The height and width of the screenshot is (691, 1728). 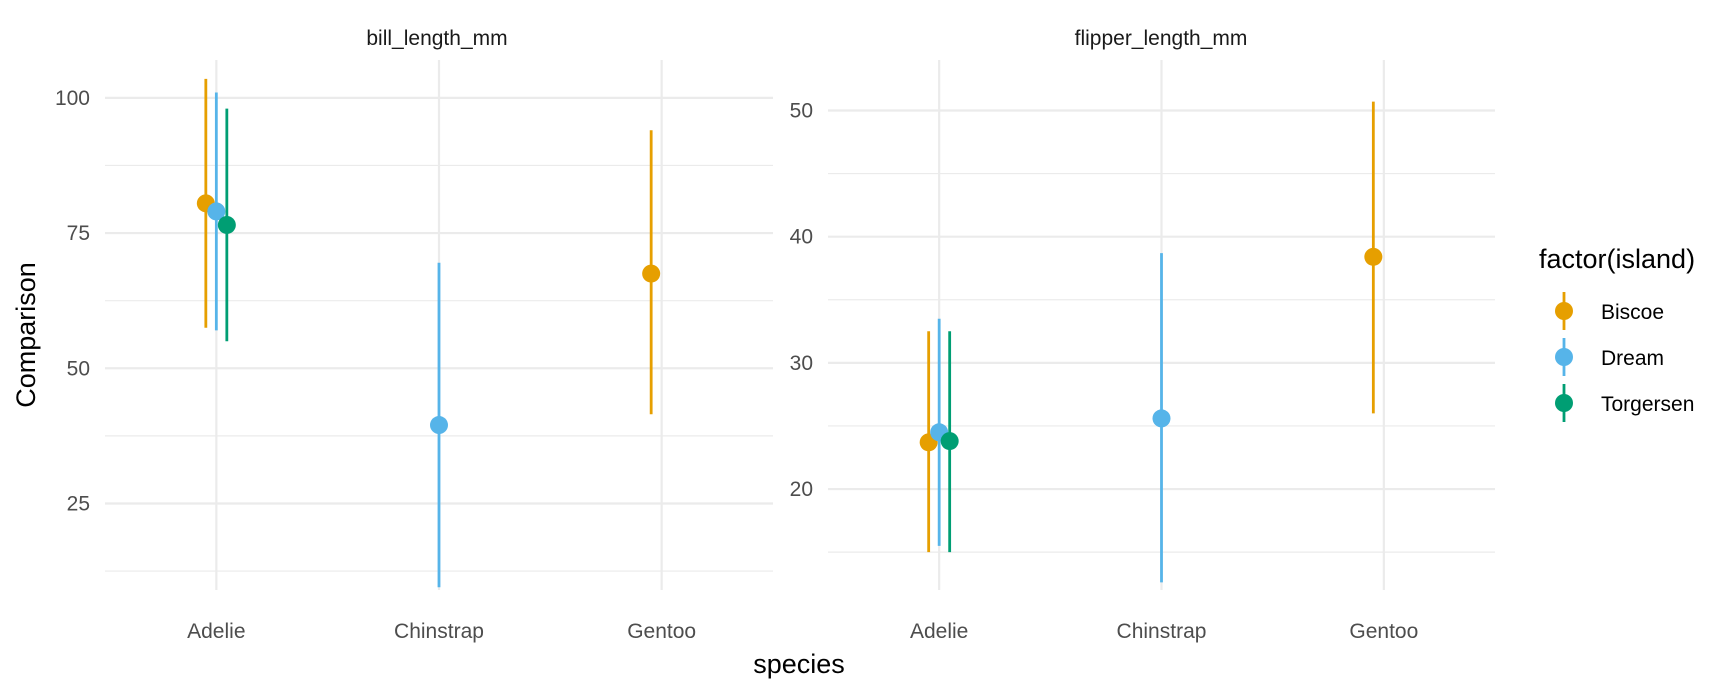 What do you see at coordinates (1647, 404) in the screenshot?
I see `legend-label: Torgersen` at bounding box center [1647, 404].